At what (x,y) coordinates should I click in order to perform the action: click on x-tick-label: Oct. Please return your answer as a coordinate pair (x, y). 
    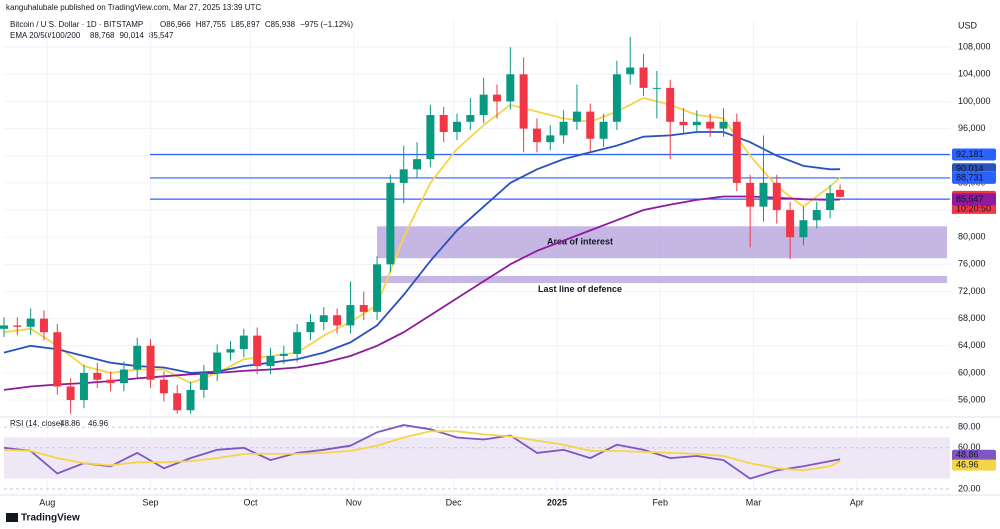
    Looking at the image, I should click on (250, 502).